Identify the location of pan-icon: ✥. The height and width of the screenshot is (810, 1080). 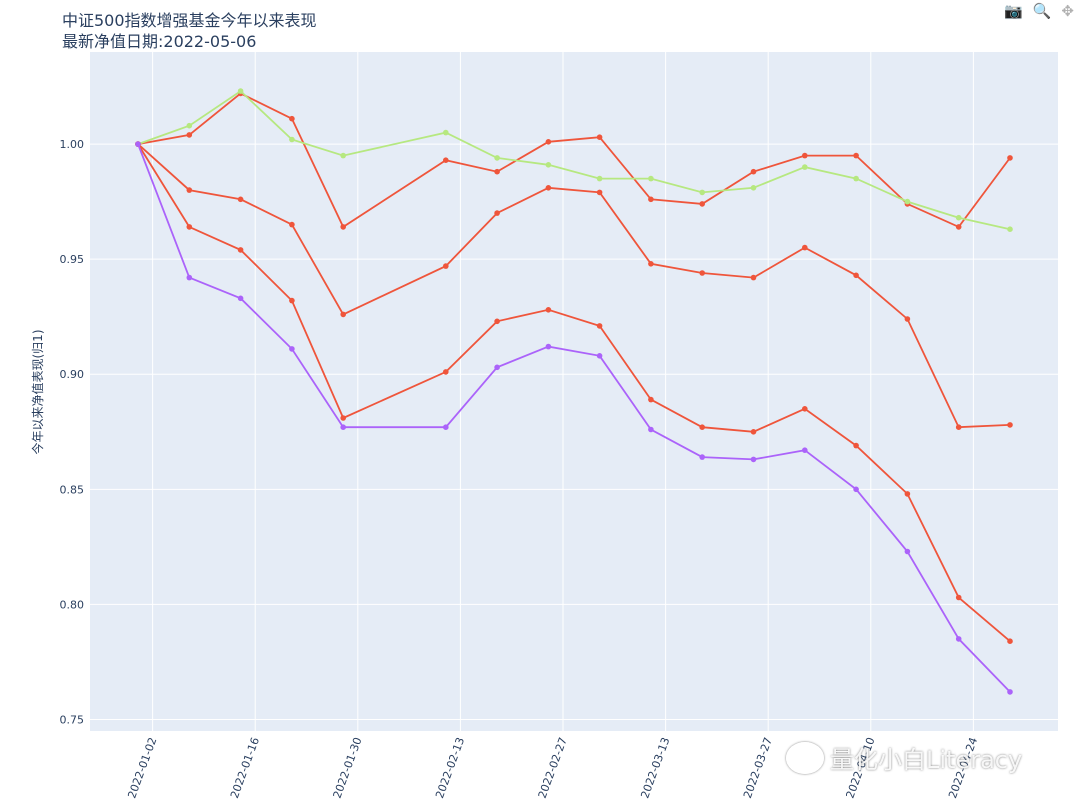
(1067, 11).